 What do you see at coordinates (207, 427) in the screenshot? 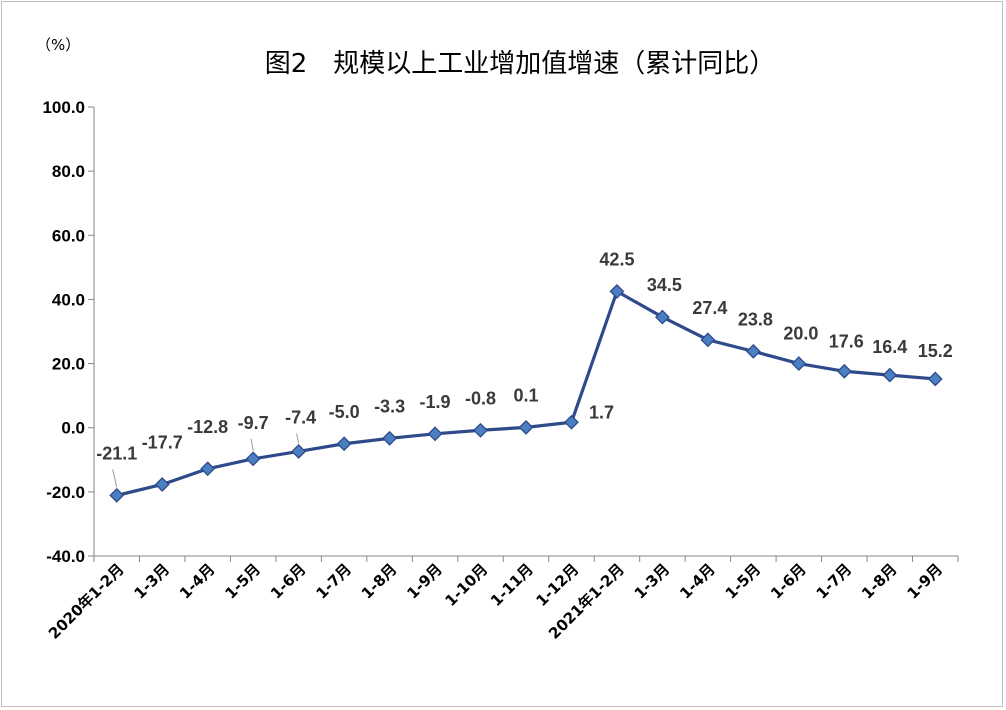
I see `data-label: -12.8` at bounding box center [207, 427].